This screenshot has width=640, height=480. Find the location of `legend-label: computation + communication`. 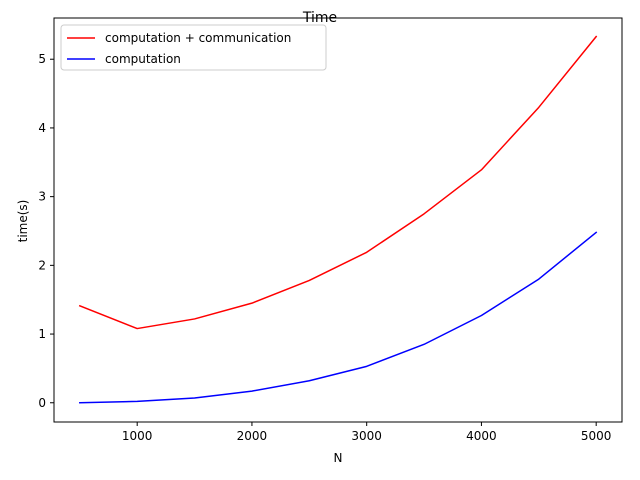

legend-label: computation + communication is located at coordinates (198, 38).